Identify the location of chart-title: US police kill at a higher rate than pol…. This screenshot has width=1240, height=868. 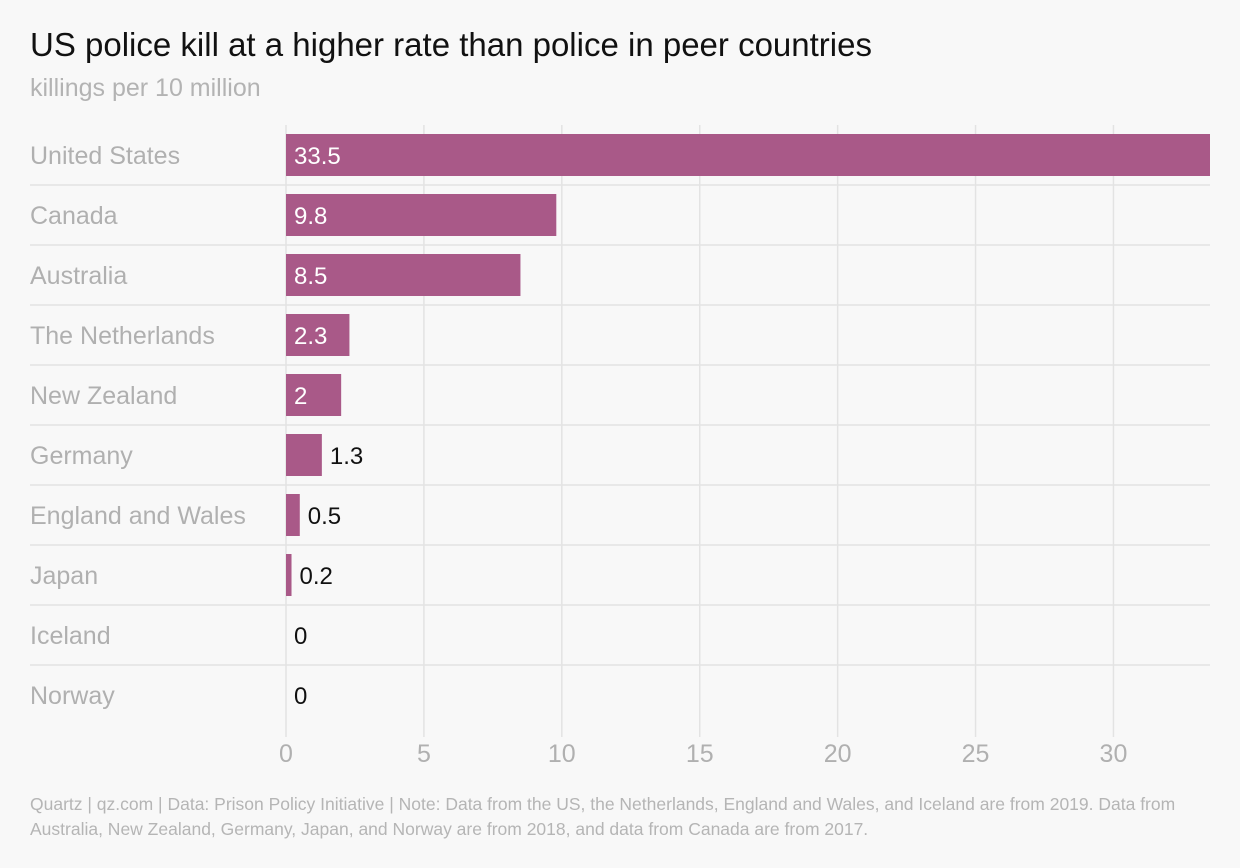
(451, 44).